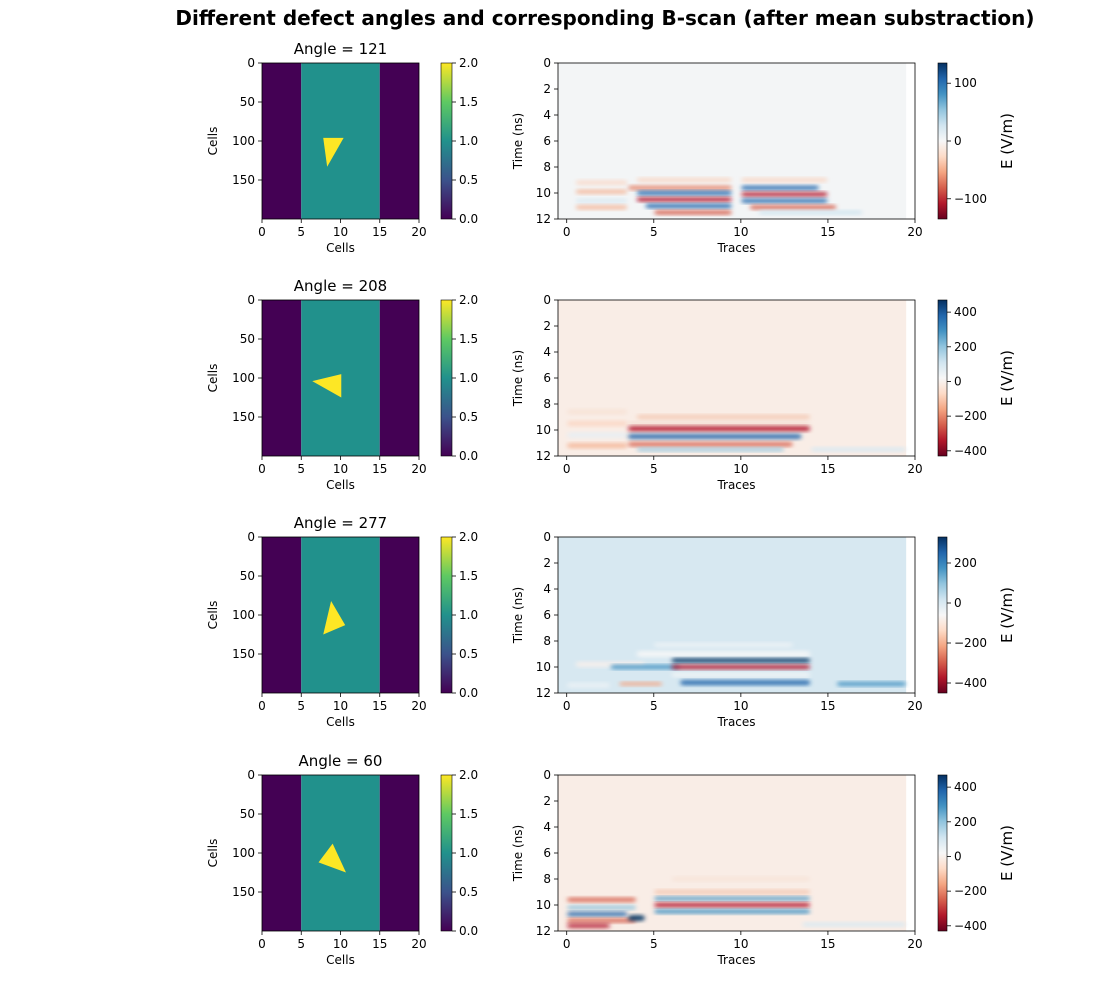  I want to click on y-tick-label: 2, so click(547, 326).